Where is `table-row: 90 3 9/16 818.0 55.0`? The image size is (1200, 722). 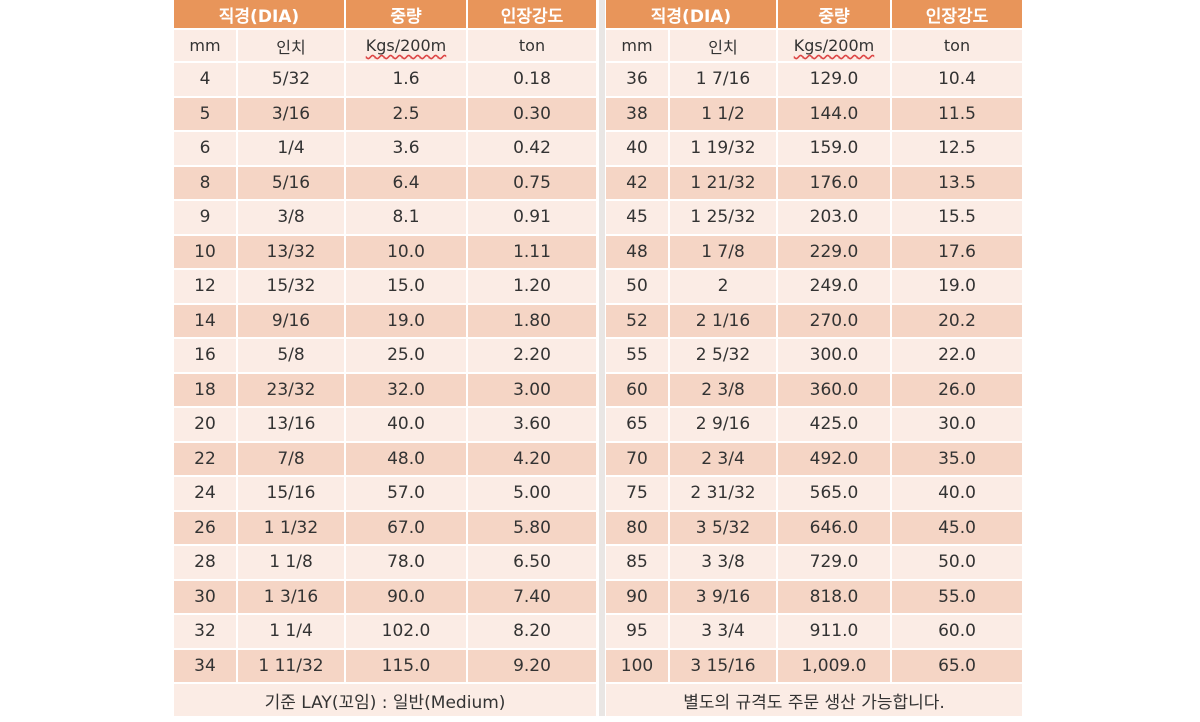
table-row: 90 3 9/16 818.0 55.0 is located at coordinates (815, 597).